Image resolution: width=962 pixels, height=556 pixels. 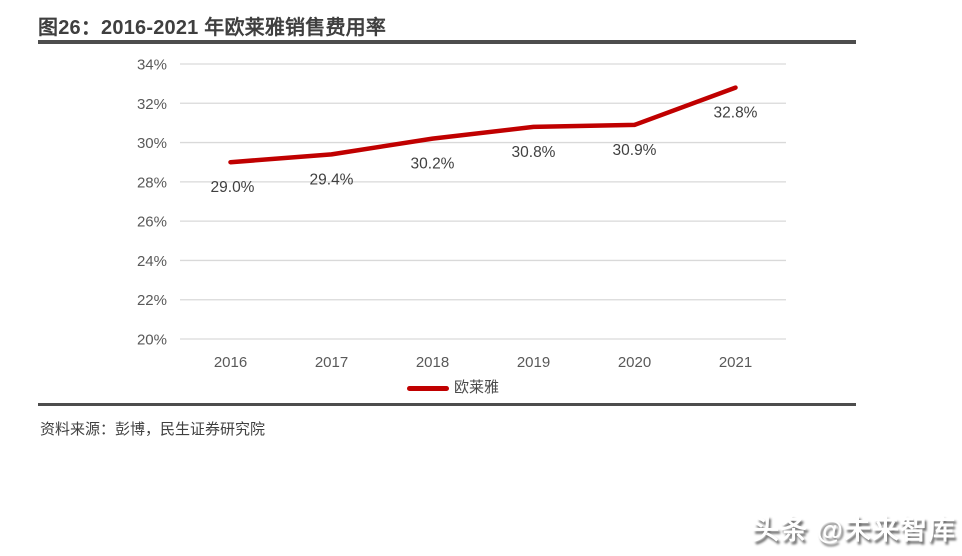 I want to click on y-tick-label: 32%, so click(x=152, y=104).